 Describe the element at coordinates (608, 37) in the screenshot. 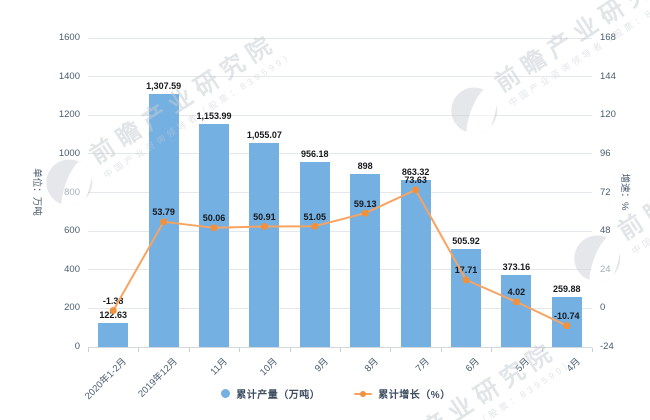

I see `y-axis-tick-label-right: 168` at that location.